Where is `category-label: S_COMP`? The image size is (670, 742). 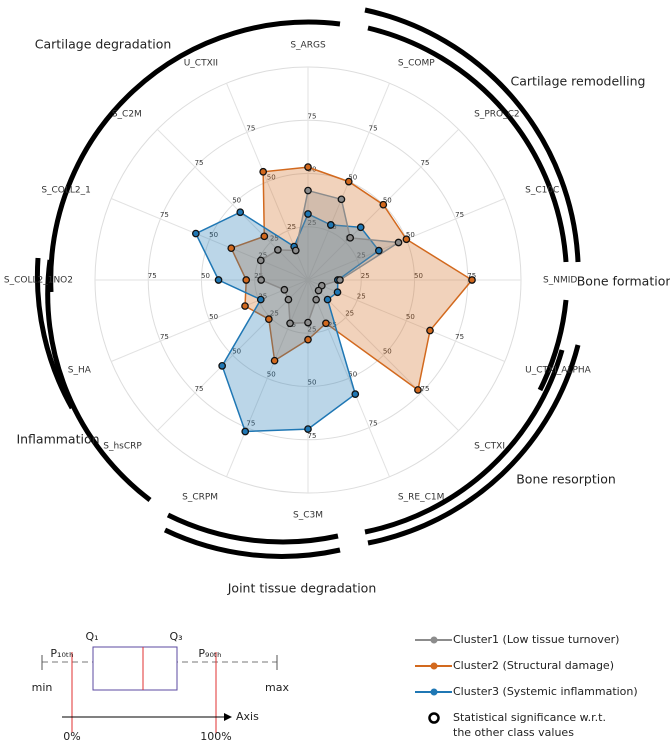 category-label: S_COMP is located at coordinates (416, 63).